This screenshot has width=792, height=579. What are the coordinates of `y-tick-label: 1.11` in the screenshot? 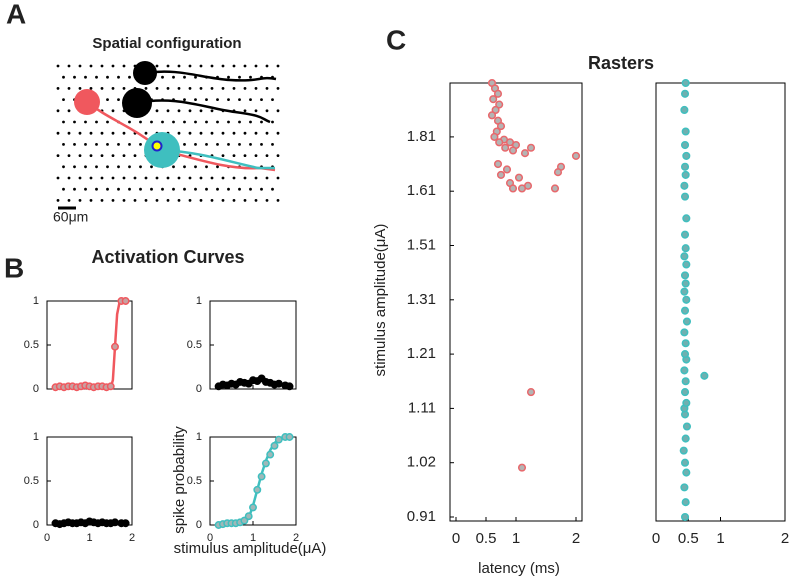 It's located at (422, 407).